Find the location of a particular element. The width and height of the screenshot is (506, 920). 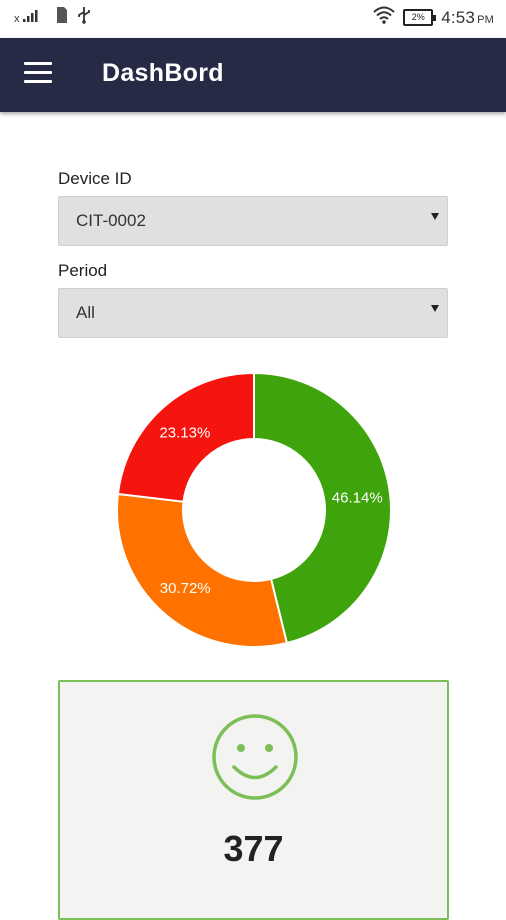

smiley-face-icon is located at coordinates (255, 757).